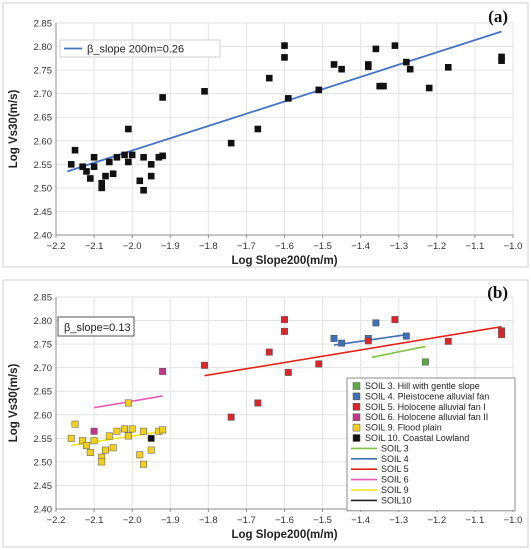  What do you see at coordinates (395, 459) in the screenshot?
I see `legend-entry: SOIL 4` at bounding box center [395, 459].